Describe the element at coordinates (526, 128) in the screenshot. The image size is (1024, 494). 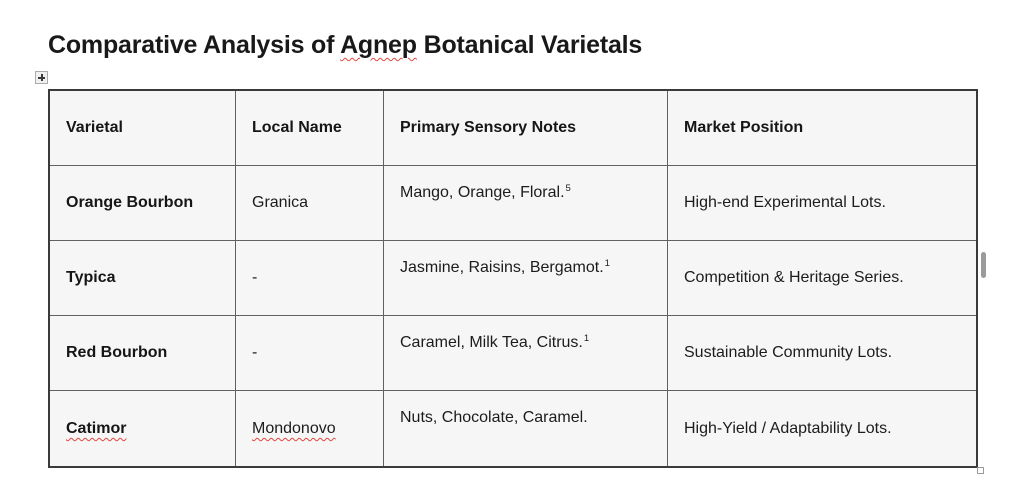
I see `column-header-sensory-notes: Primary Sensory Notes` at that location.